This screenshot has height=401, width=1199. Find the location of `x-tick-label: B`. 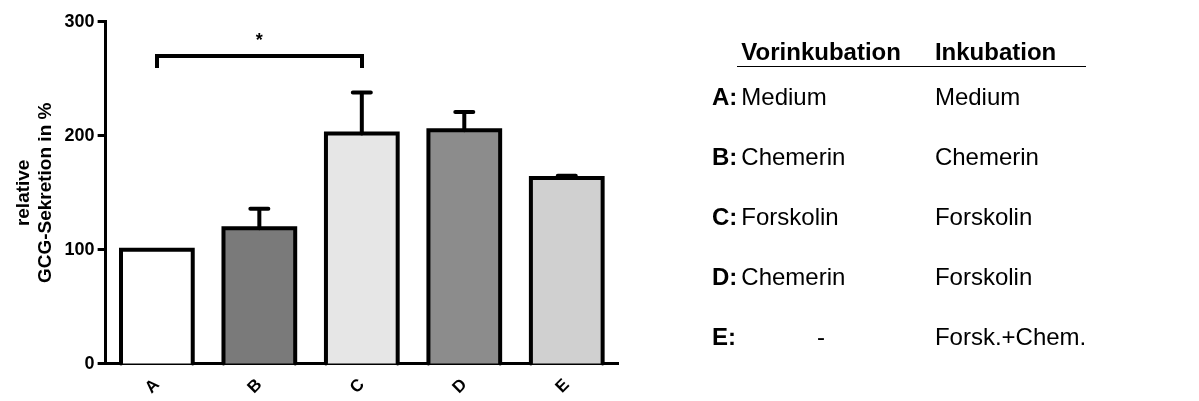

x-tick-label: B is located at coordinates (254, 385).